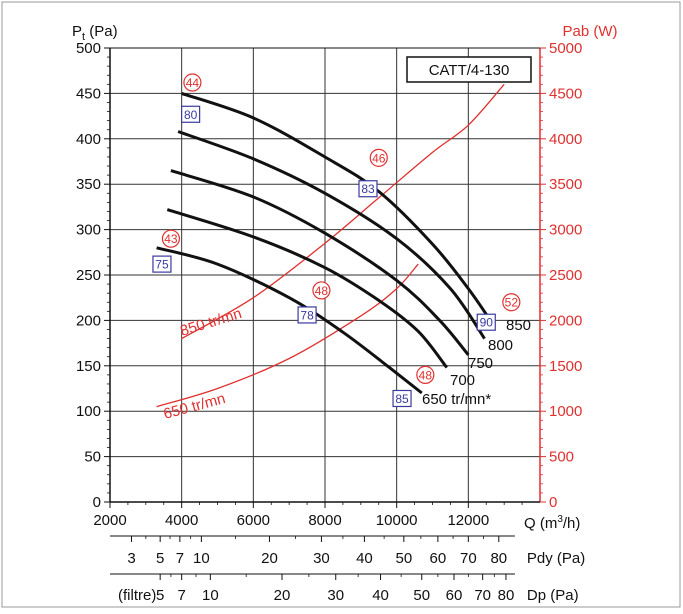 The width and height of the screenshot is (683, 614). What do you see at coordinates (287, 335) in the screenshot?
I see `power-curve` at bounding box center [287, 335].